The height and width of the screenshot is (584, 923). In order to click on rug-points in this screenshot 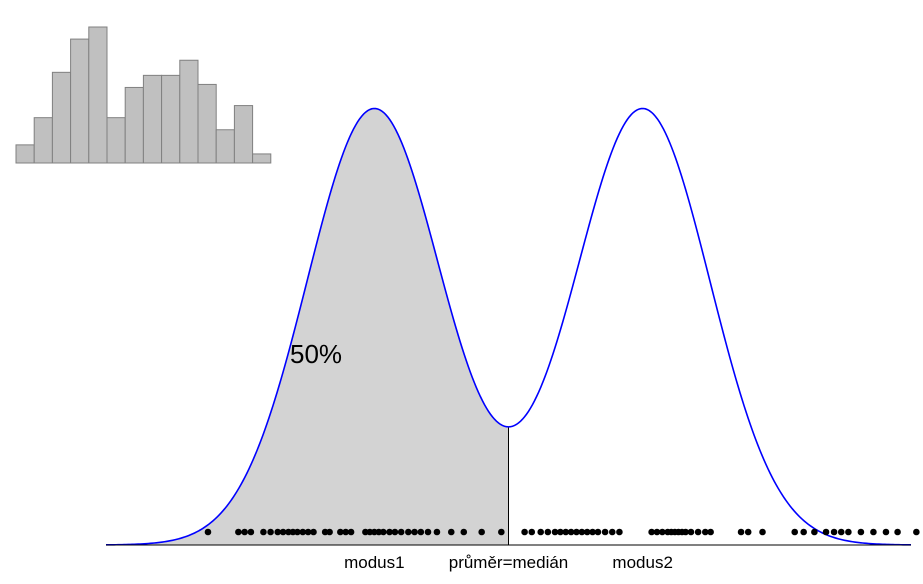, I will do `click(562, 532)`.